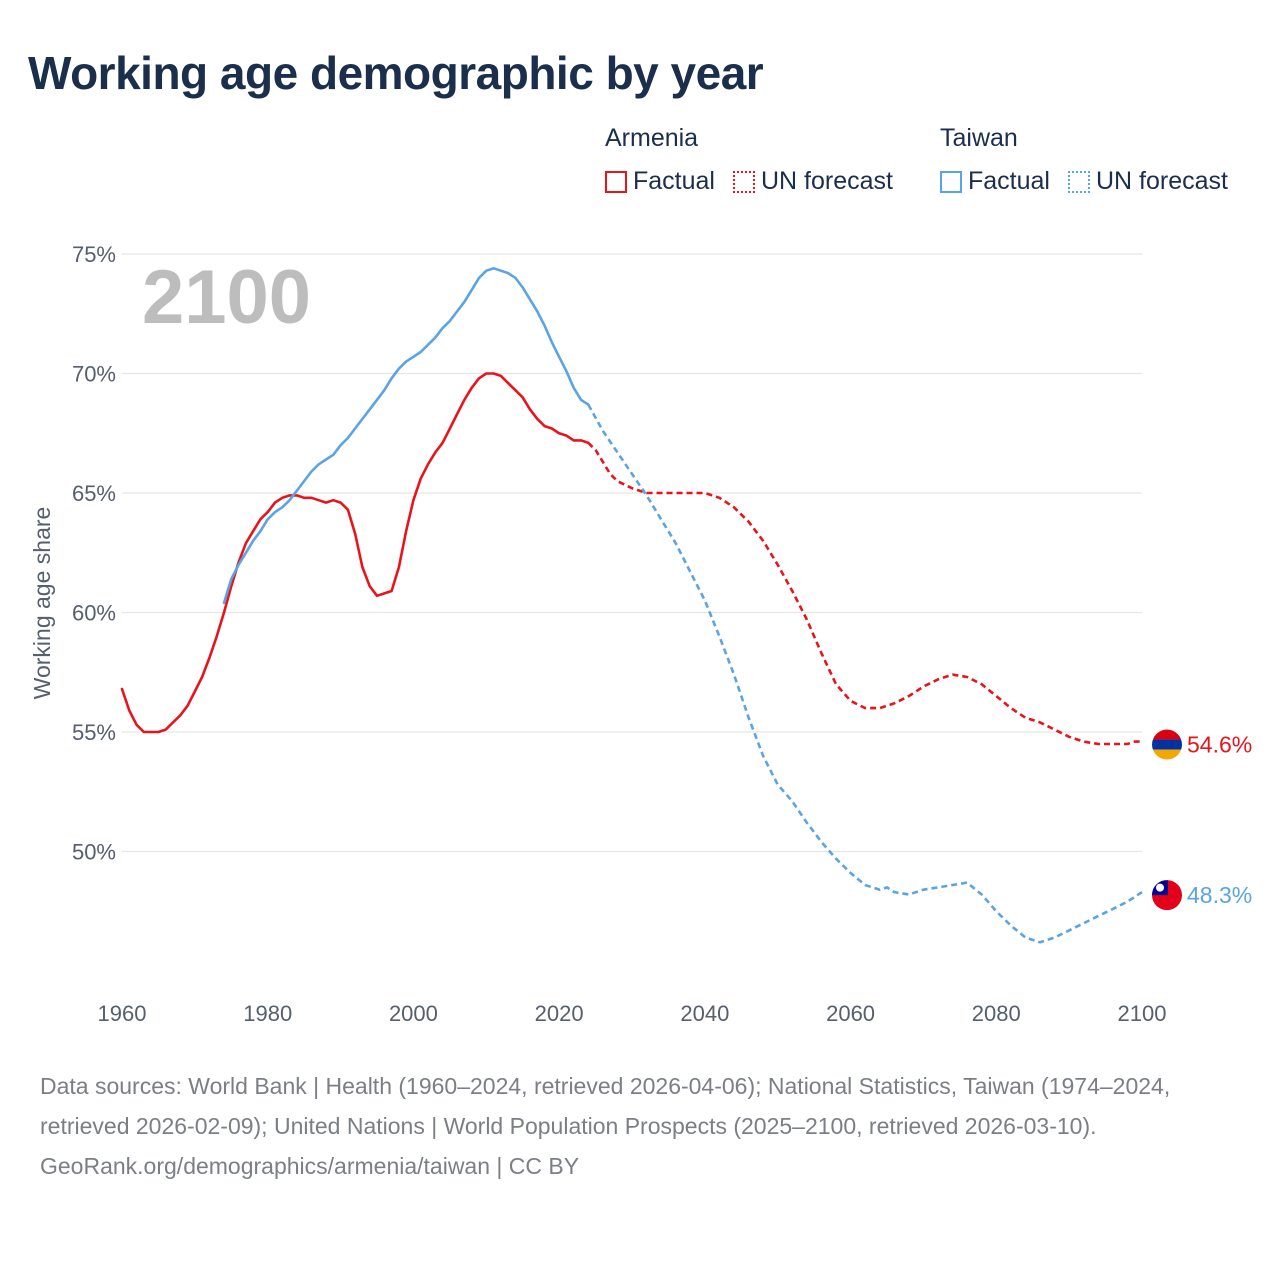  What do you see at coordinates (632, 1013) in the screenshot?
I see `x-axis-ticks: 1960 1980 2000 2020 2040 2060 2080 2100` at bounding box center [632, 1013].